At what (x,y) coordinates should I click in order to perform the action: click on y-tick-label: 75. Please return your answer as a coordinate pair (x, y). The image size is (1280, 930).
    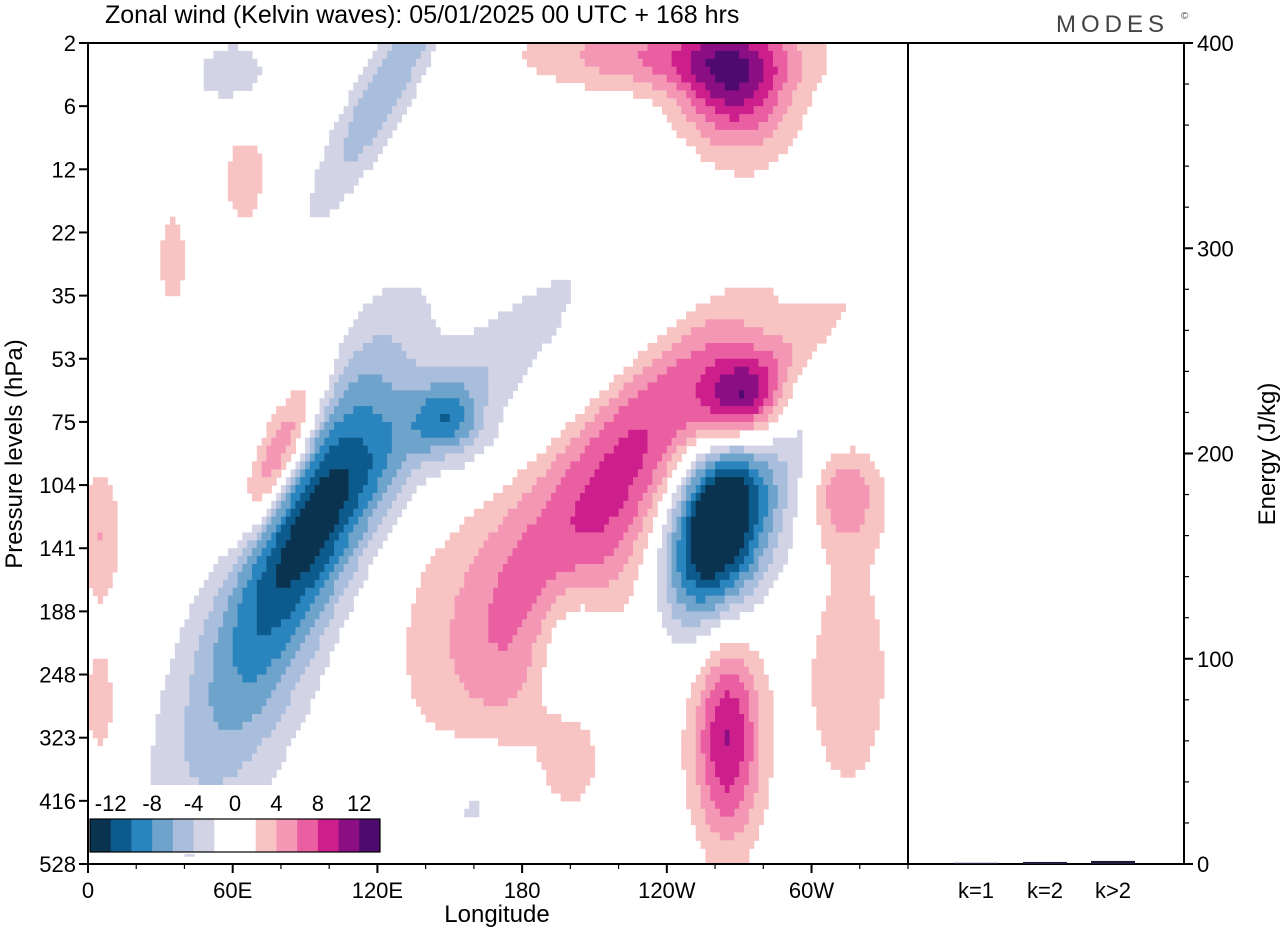
    Looking at the image, I should click on (64, 422).